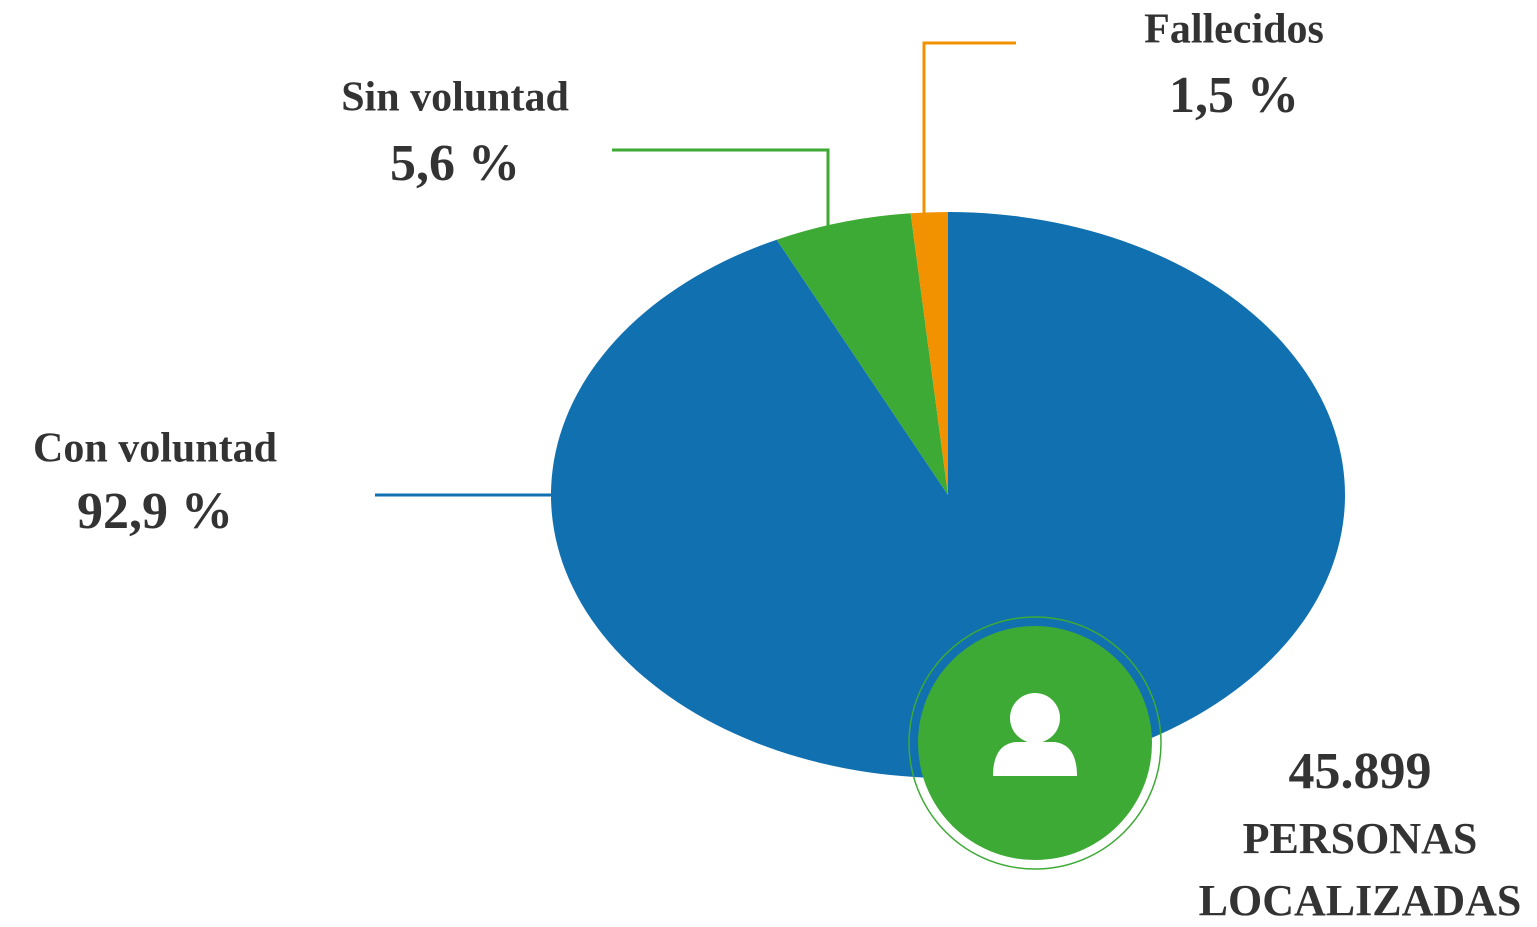 The image size is (1537, 927). What do you see at coordinates (1360, 838) in the screenshot?
I see `total-caption: PERSONAS` at bounding box center [1360, 838].